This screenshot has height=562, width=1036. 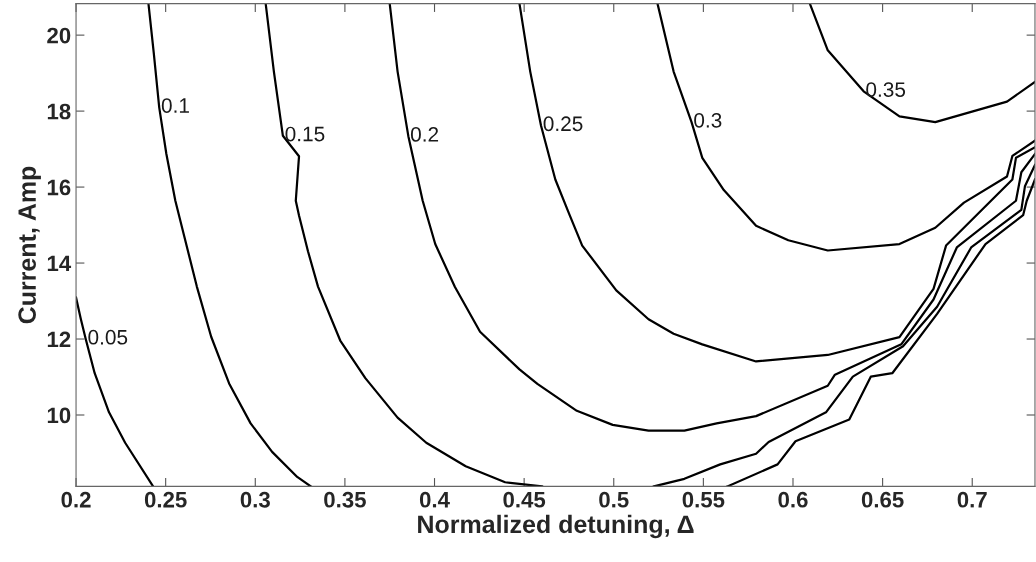 What do you see at coordinates (708, 120) in the screenshot?
I see `series-label: 0.3` at bounding box center [708, 120].